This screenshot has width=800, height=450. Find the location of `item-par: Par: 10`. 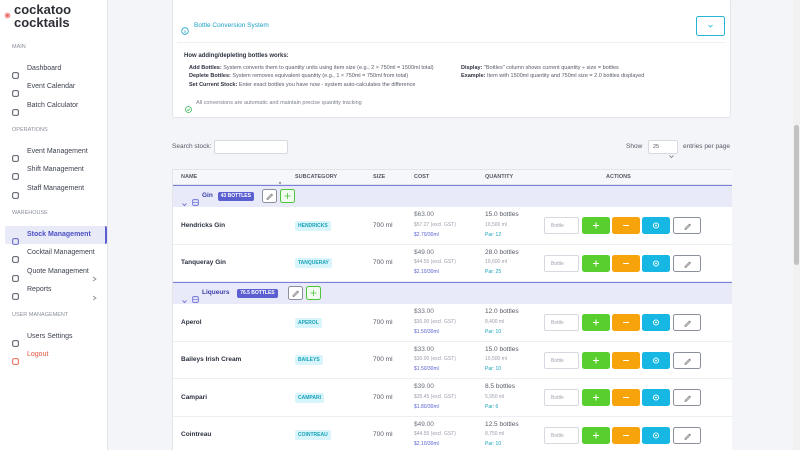

item-par: Par: 10 is located at coordinates (493, 331).